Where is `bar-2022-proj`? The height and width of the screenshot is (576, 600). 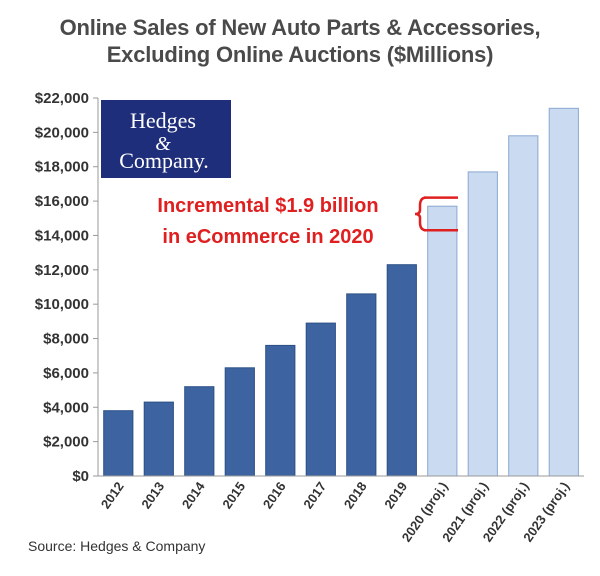 bar-2022-proj is located at coordinates (523, 306).